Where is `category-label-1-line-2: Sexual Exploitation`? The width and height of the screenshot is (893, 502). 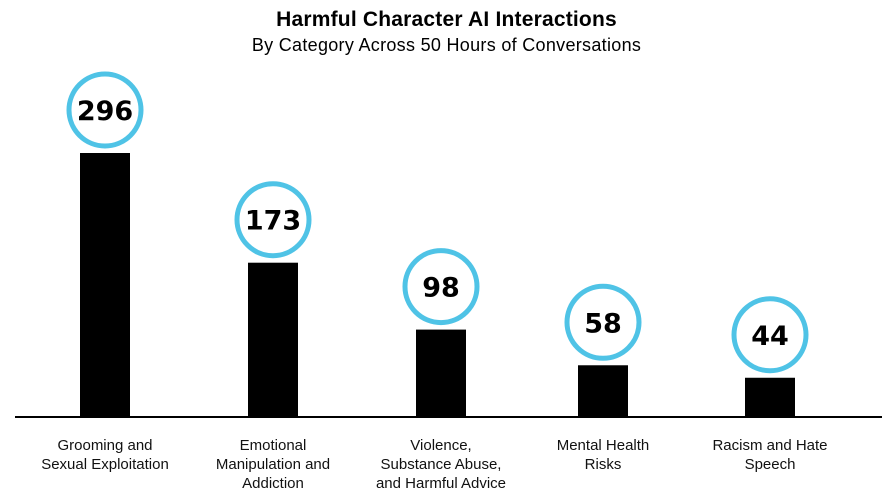 category-label-1-line-2: Sexual Exploitation is located at coordinates (105, 464).